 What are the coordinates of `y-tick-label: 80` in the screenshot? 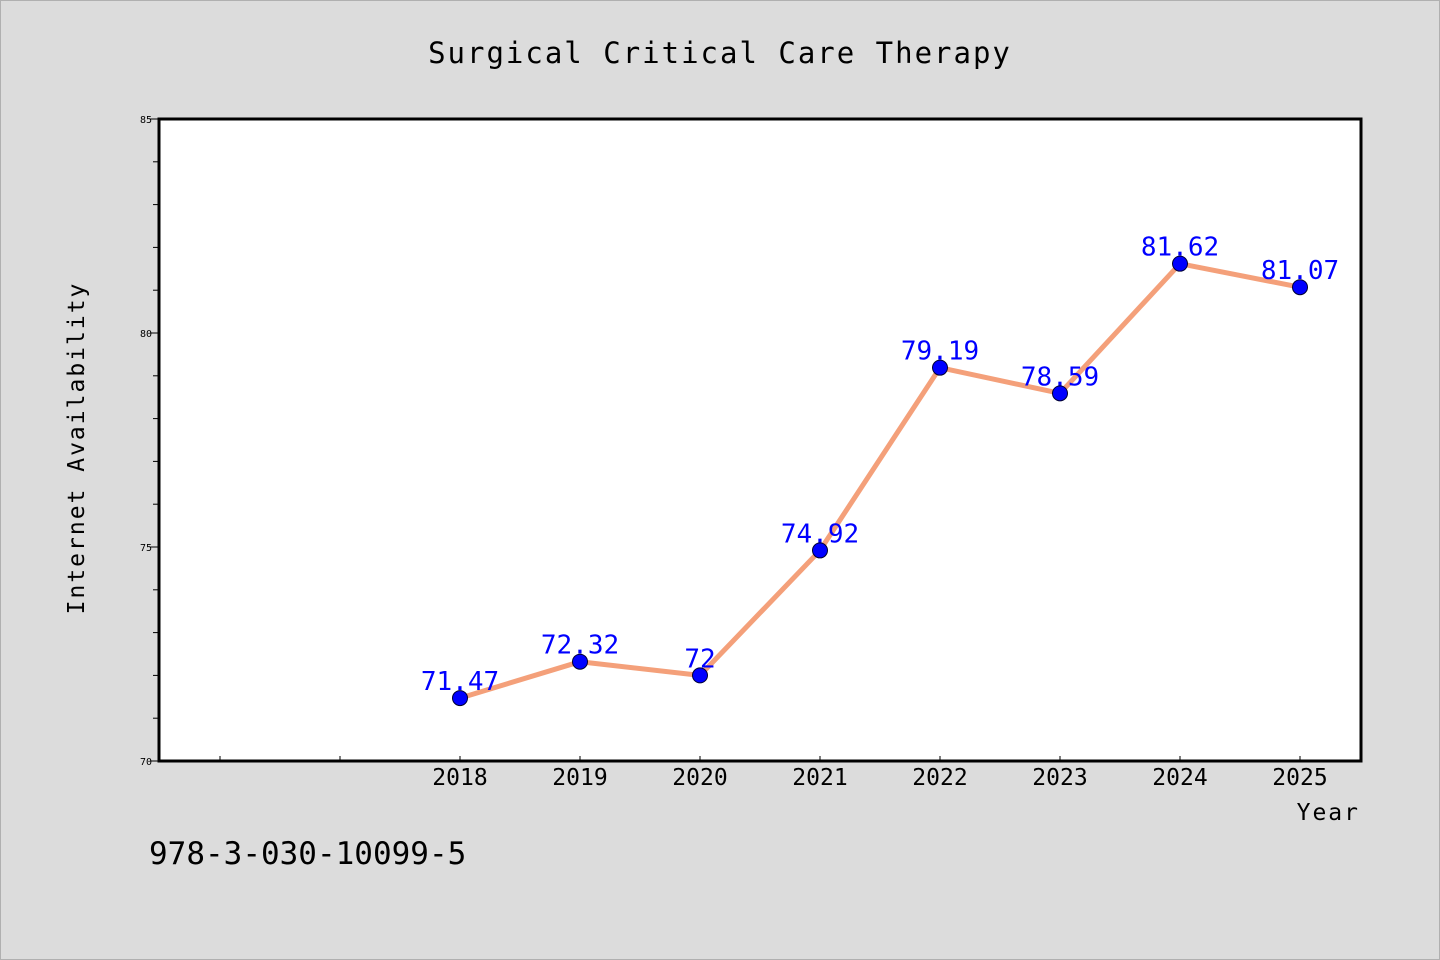 It's located at (146, 334).